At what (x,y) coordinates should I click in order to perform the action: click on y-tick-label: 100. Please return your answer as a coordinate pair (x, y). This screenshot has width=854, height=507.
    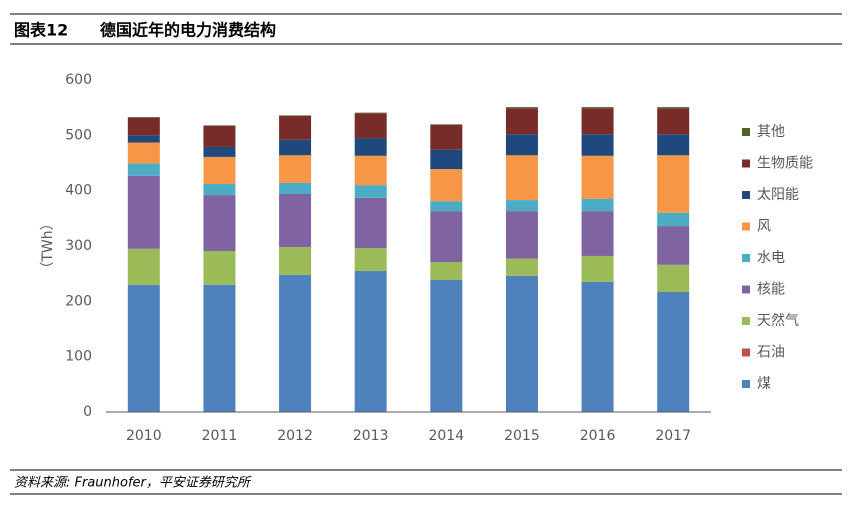
    Looking at the image, I should click on (78, 357).